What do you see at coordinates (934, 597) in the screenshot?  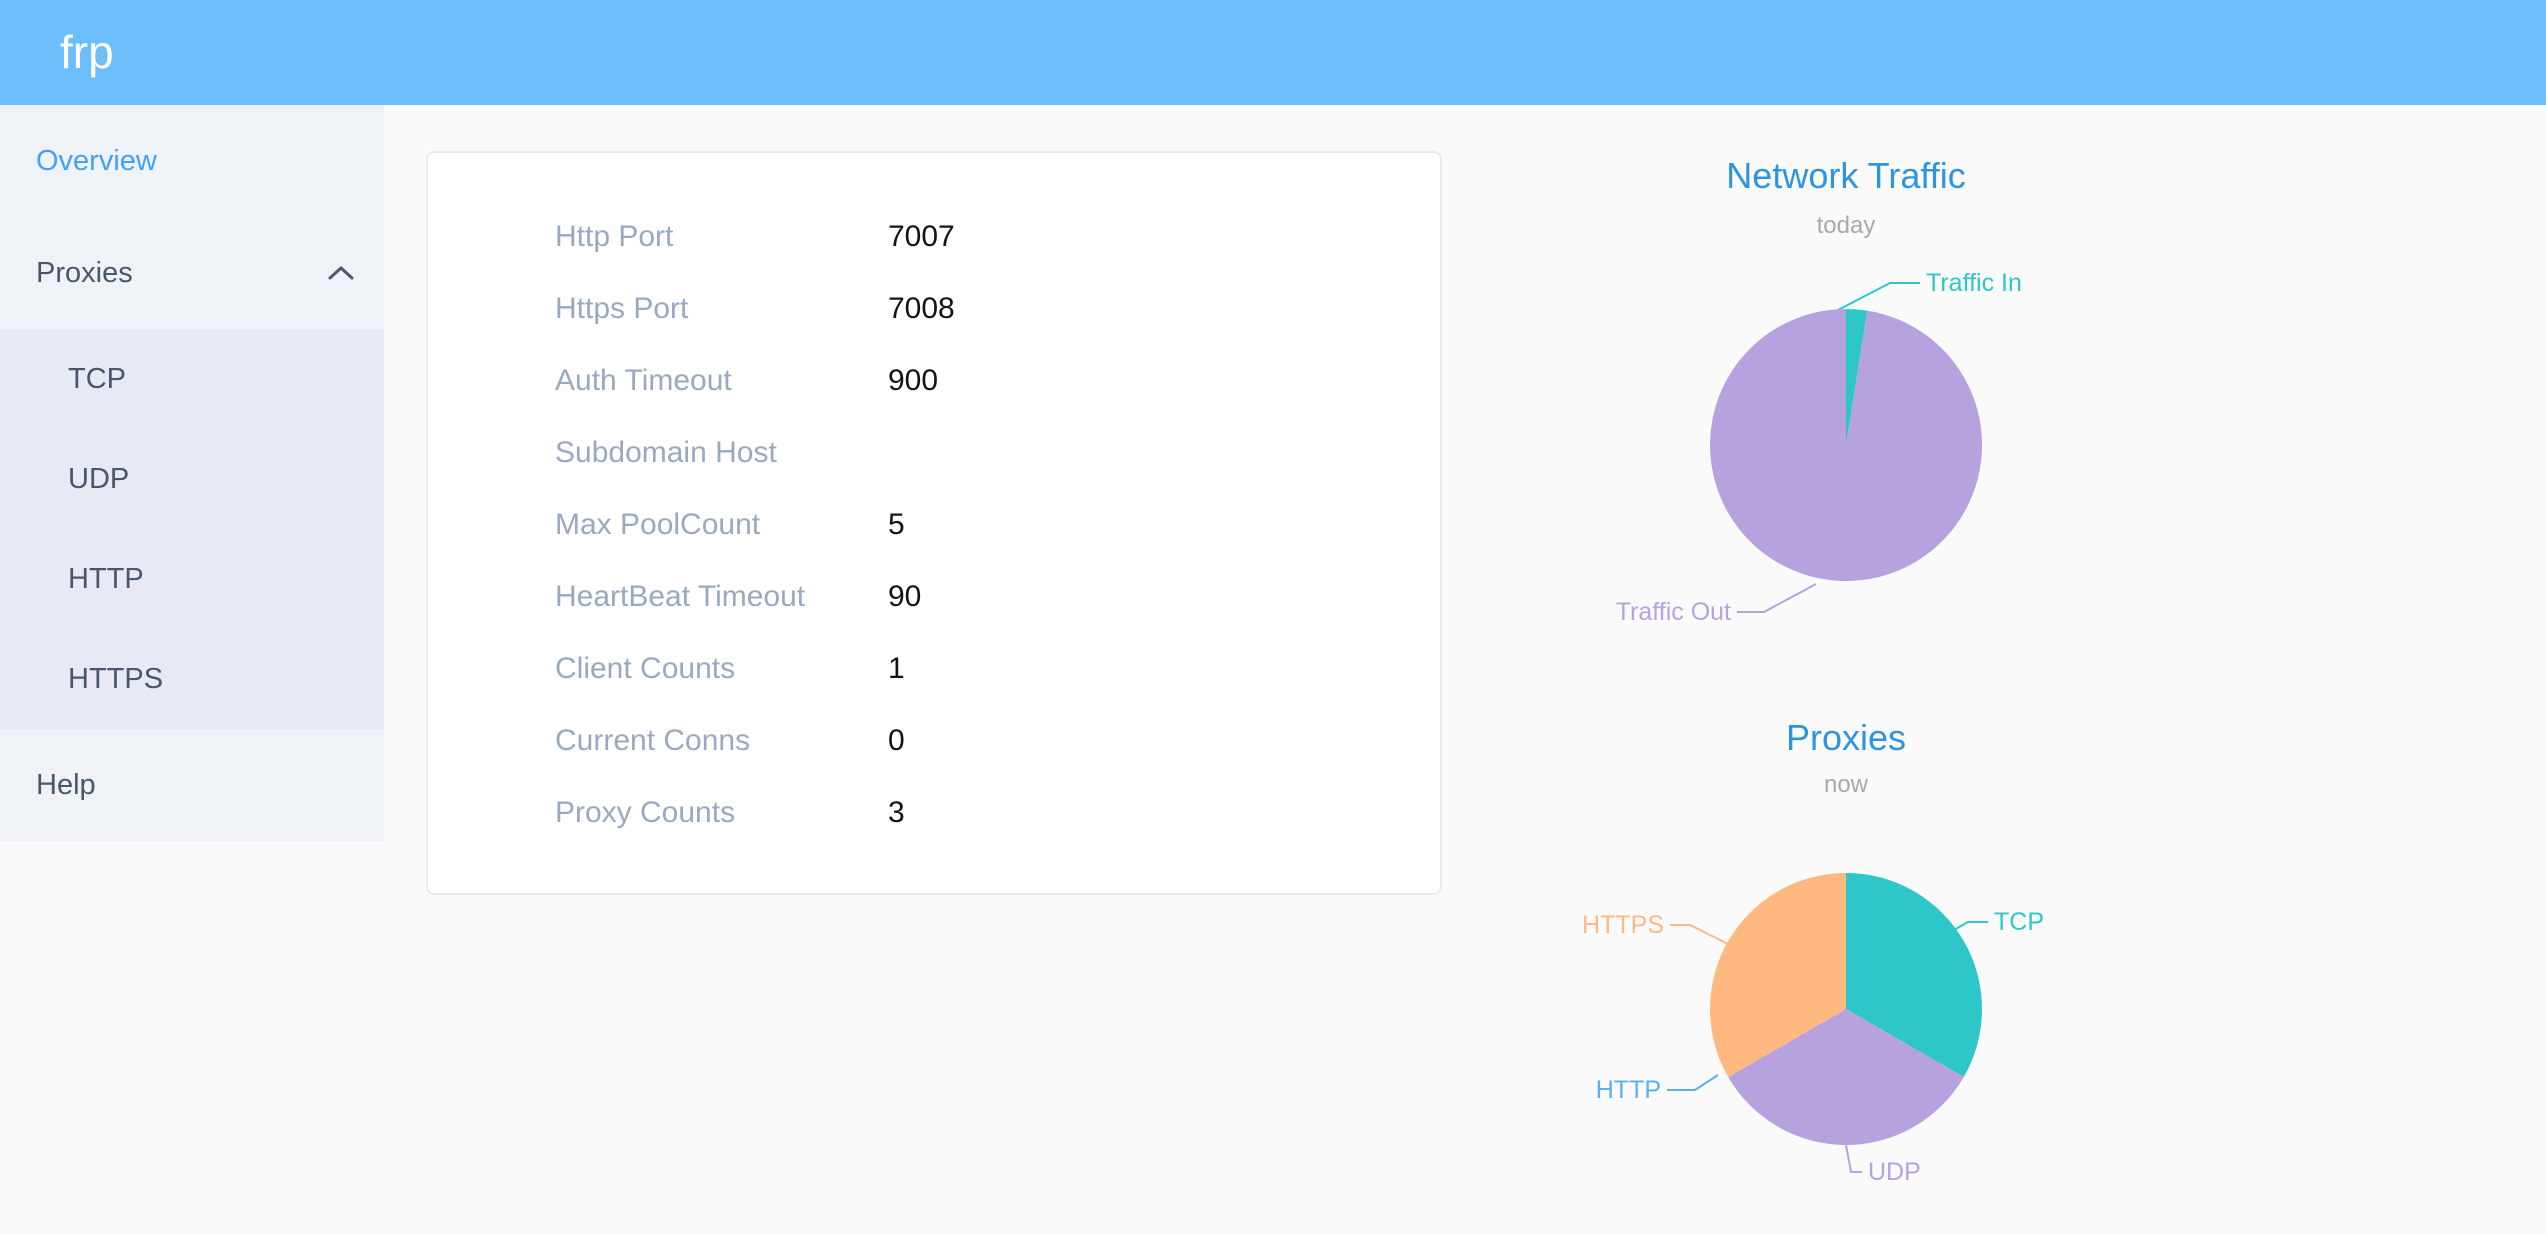 I see `server-info-row-heartbeat-timeout: HeartBeat Timeout 90` at bounding box center [934, 597].